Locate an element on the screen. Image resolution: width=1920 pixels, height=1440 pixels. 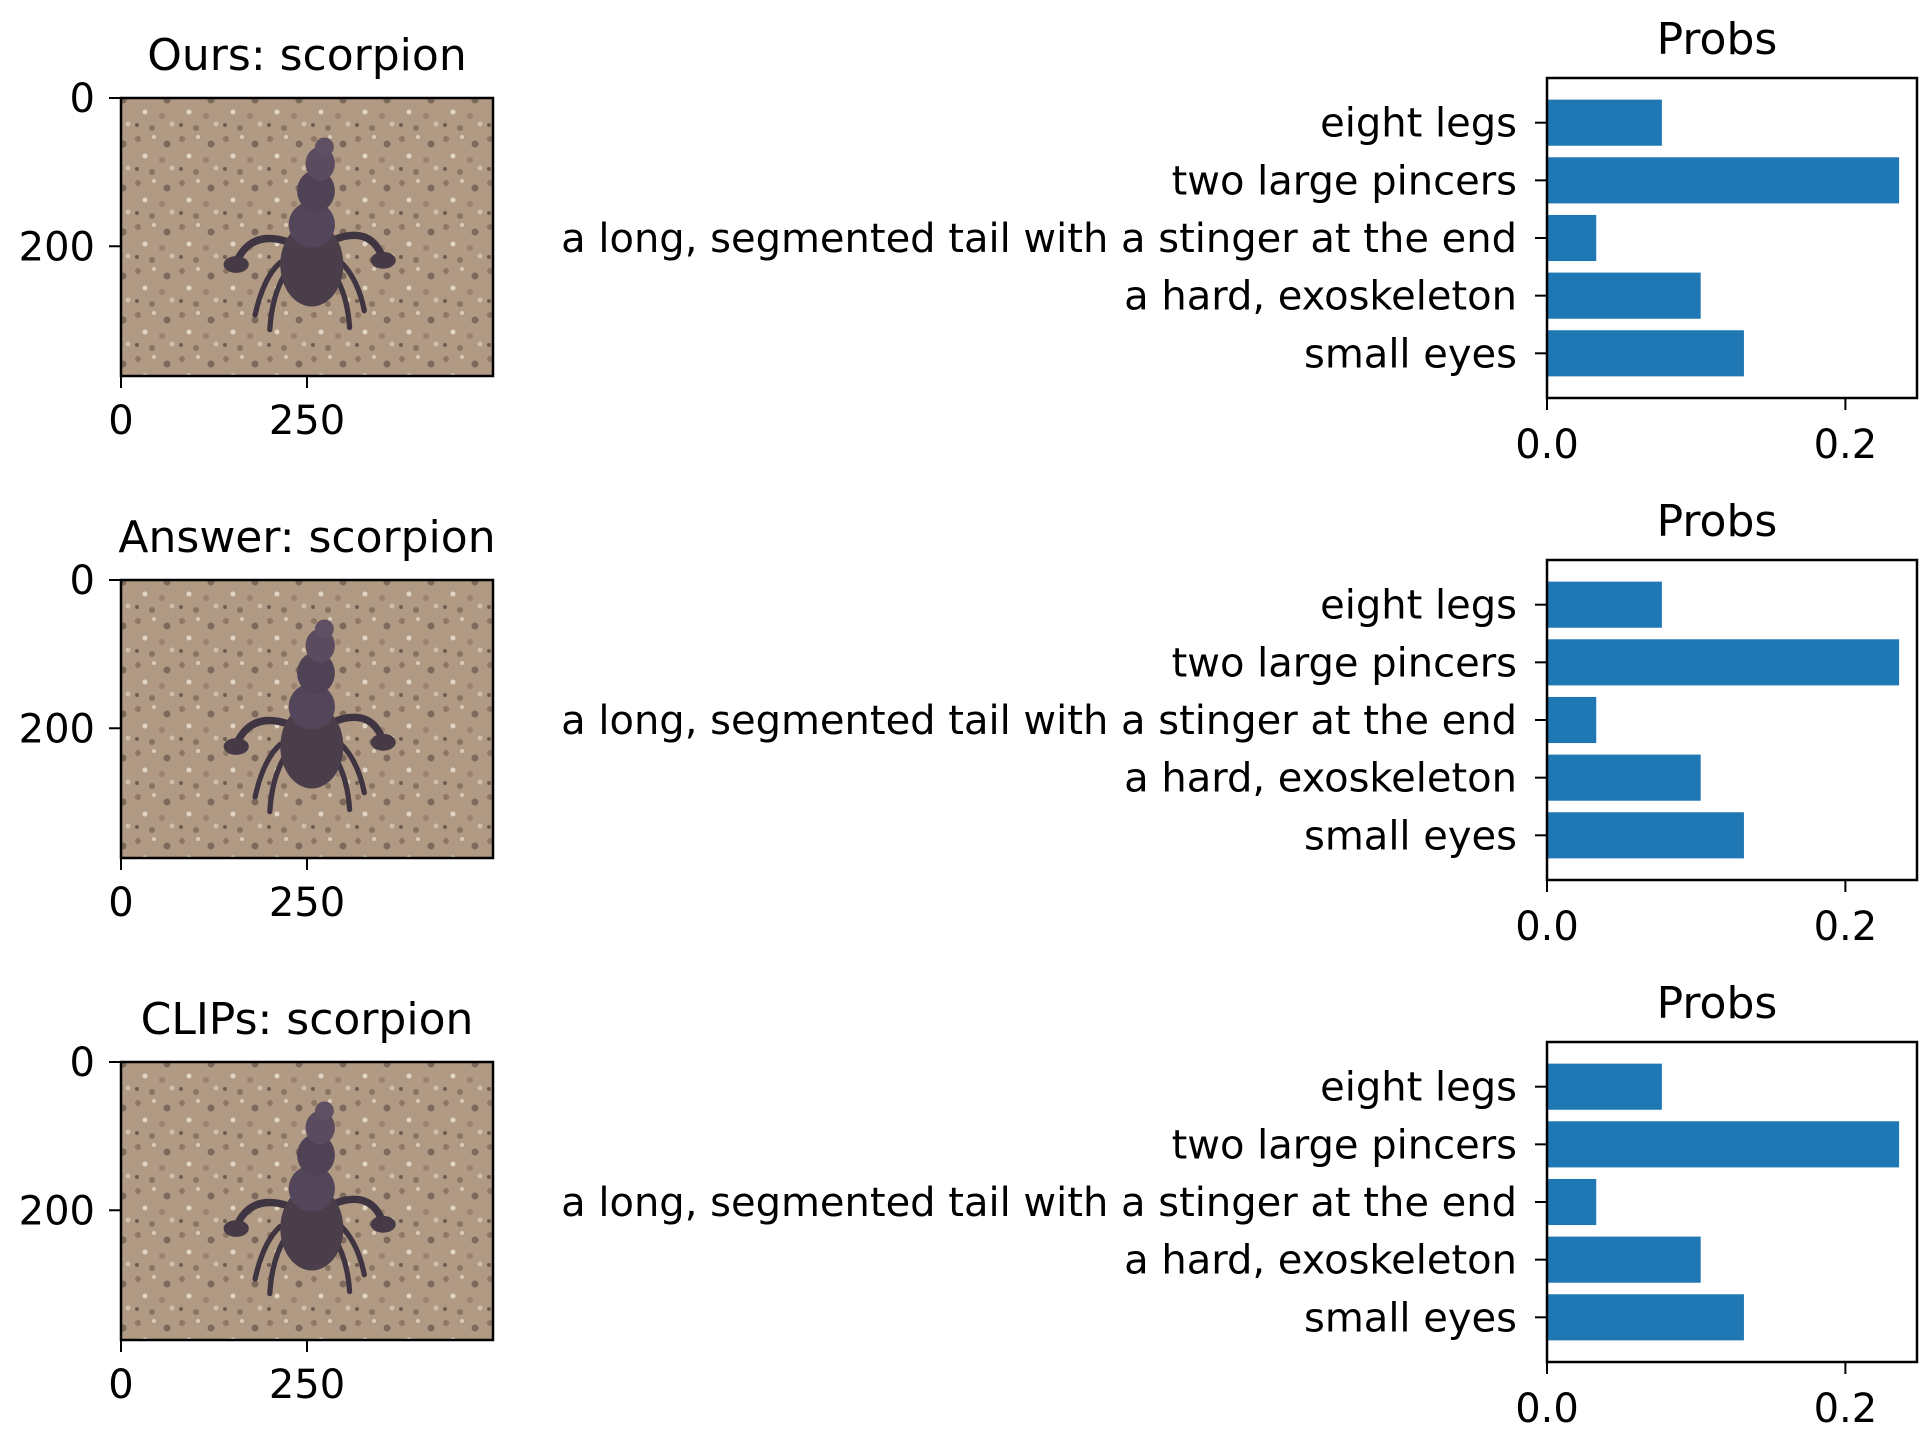
image-panel-title: Answer: scorpion is located at coordinates (306, 537).